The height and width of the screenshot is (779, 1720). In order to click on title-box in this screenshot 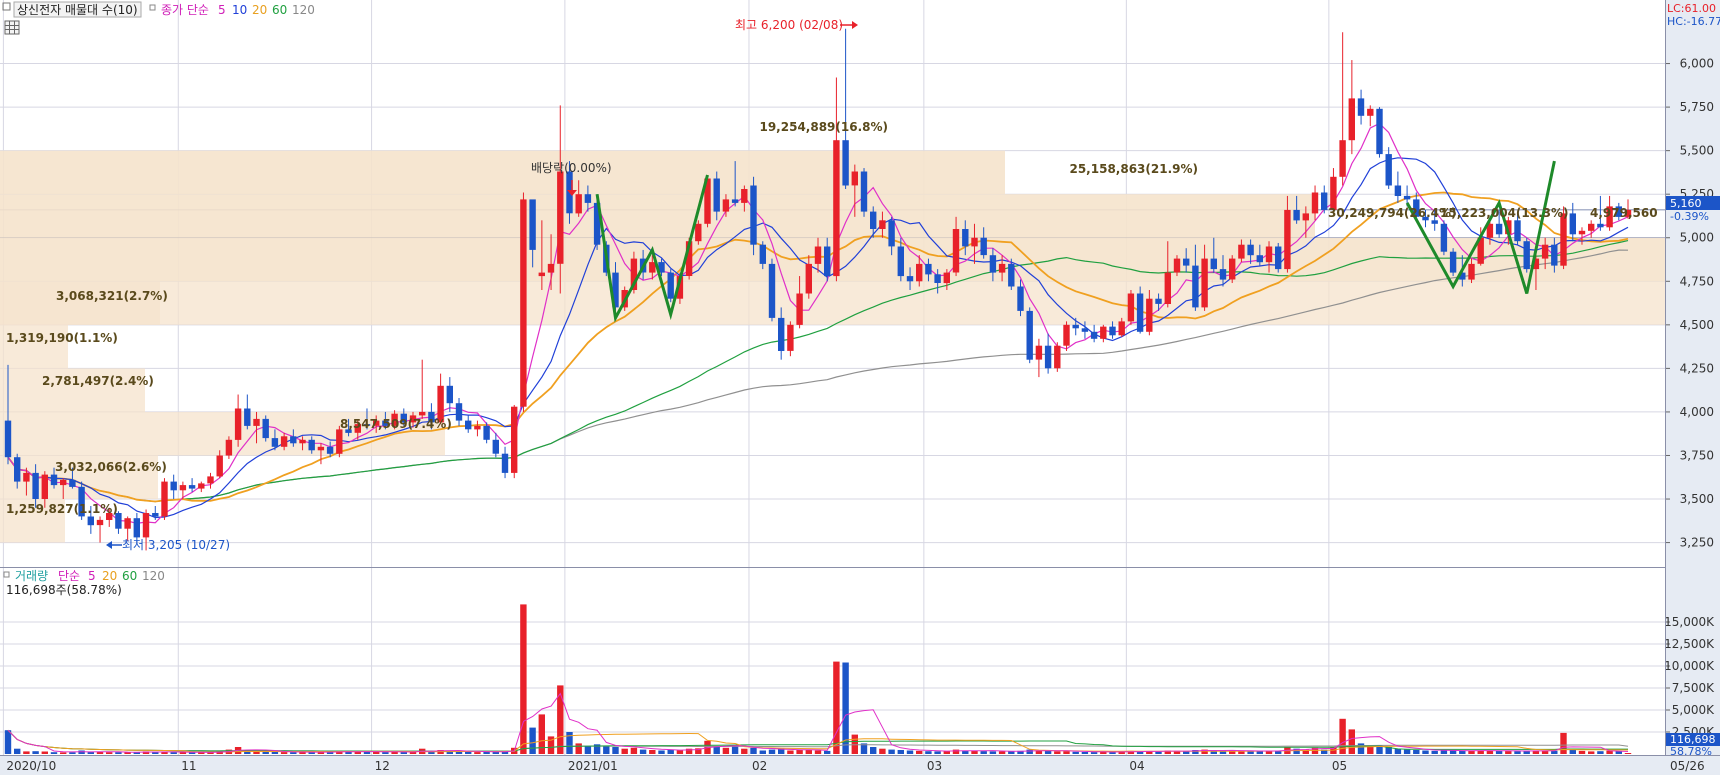, I will do `click(77, 9)`.